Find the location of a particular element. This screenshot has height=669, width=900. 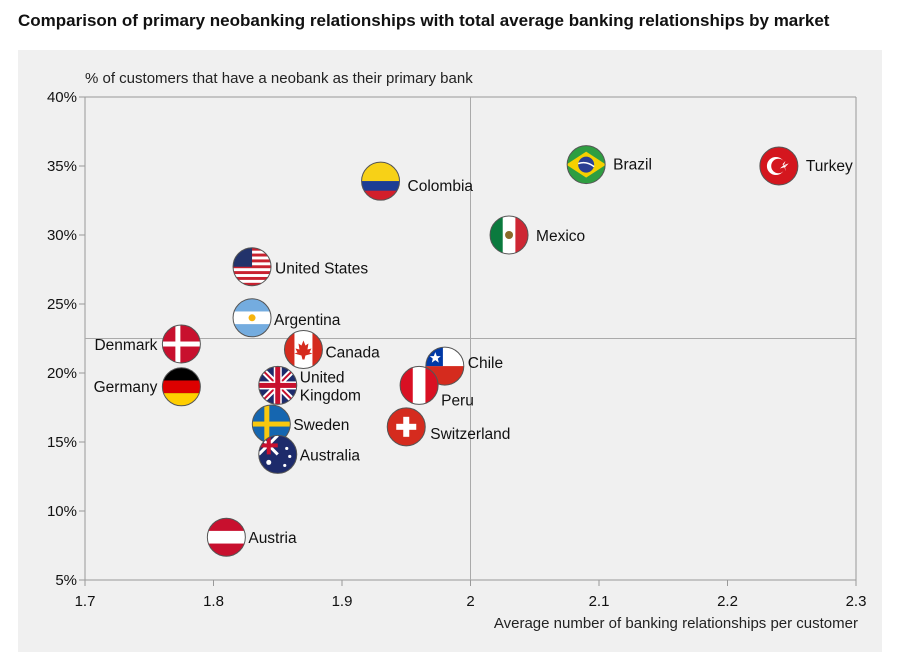

data-point-peru: Peru is located at coordinates (436, 387).